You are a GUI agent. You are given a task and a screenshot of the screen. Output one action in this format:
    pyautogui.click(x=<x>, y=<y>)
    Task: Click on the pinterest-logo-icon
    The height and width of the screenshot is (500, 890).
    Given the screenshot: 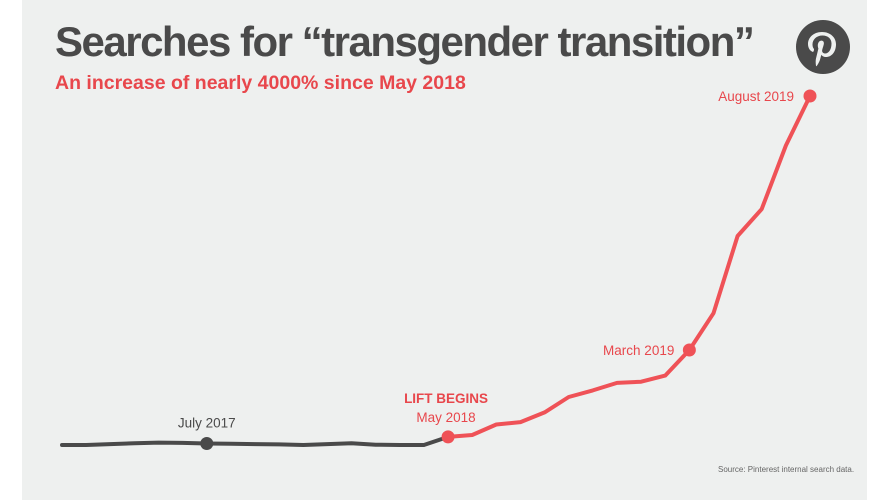 What is the action you would take?
    pyautogui.click(x=823, y=47)
    